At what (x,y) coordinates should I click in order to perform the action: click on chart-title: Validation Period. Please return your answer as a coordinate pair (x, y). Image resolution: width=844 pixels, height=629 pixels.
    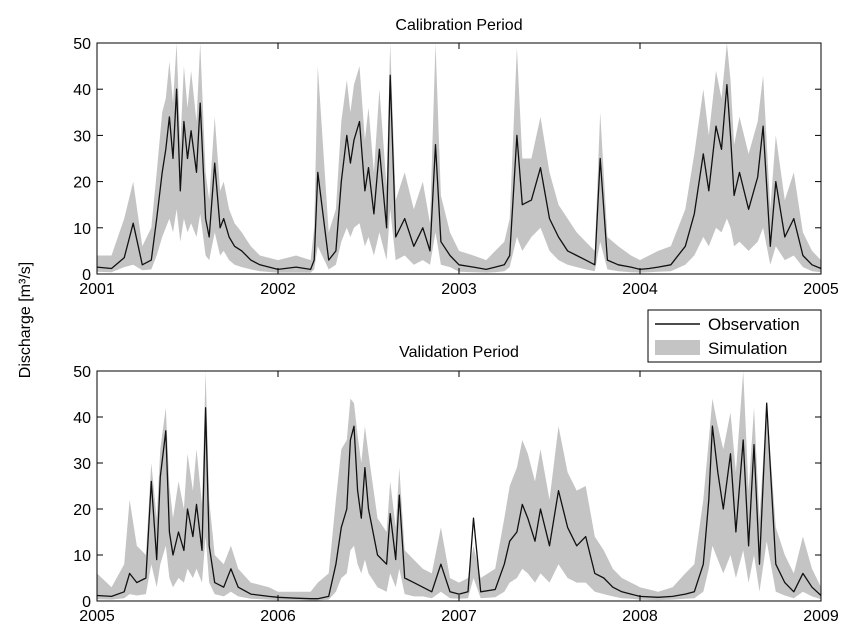
    Looking at the image, I should click on (459, 352).